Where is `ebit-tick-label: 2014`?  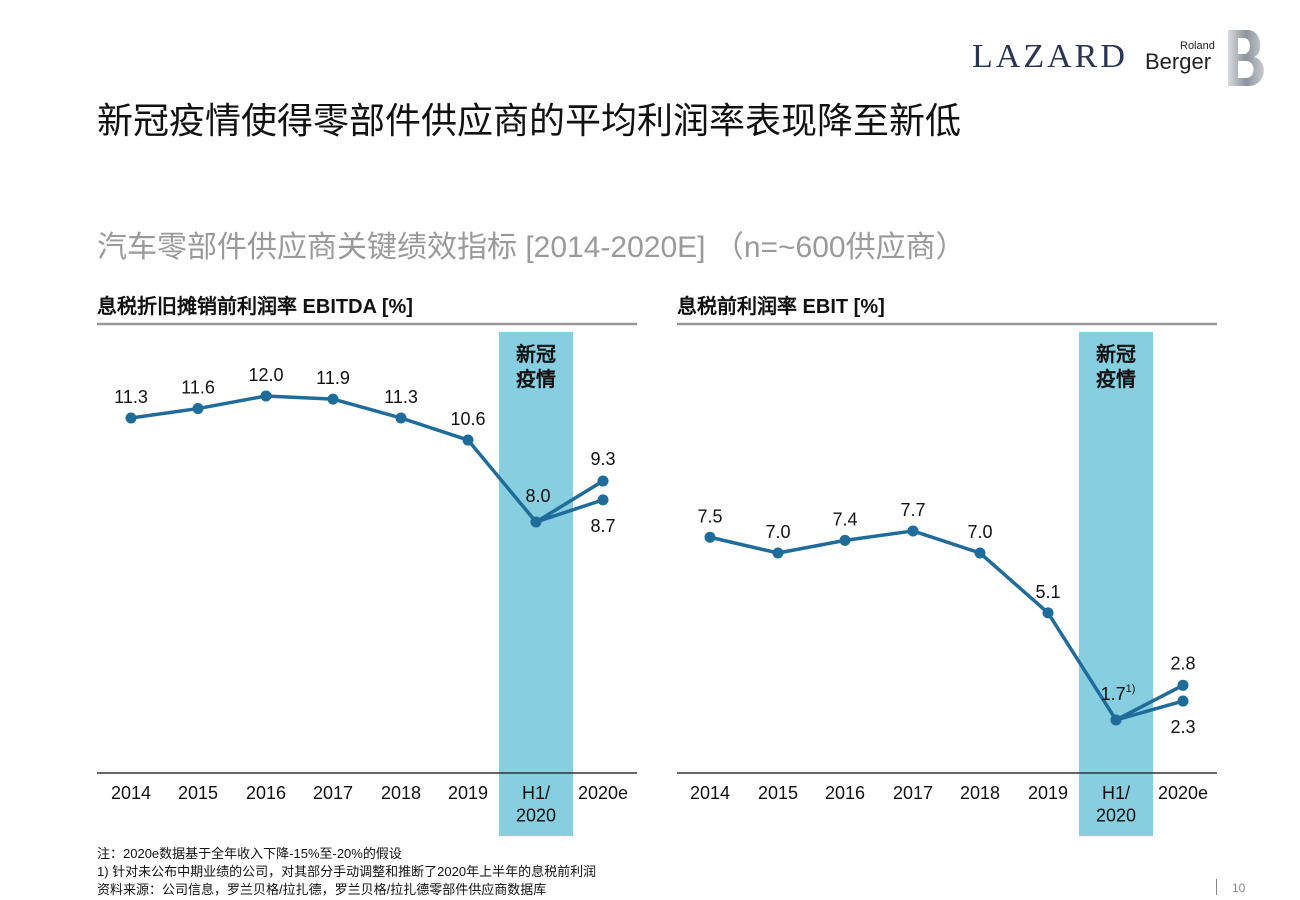
ebit-tick-label: 2014 is located at coordinates (710, 793).